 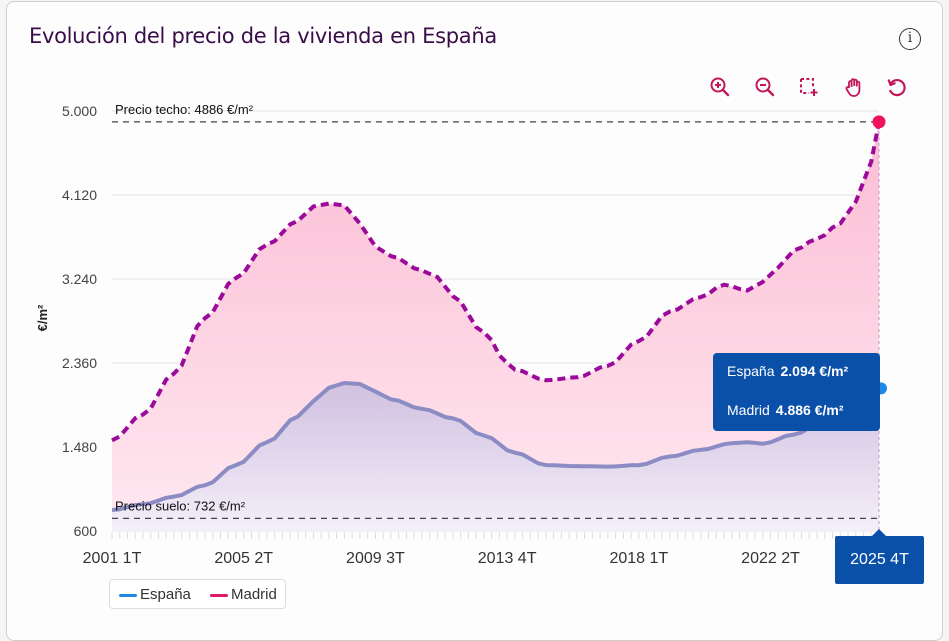 I want to click on x-tick-label: 2001 1T, so click(x=112, y=558).